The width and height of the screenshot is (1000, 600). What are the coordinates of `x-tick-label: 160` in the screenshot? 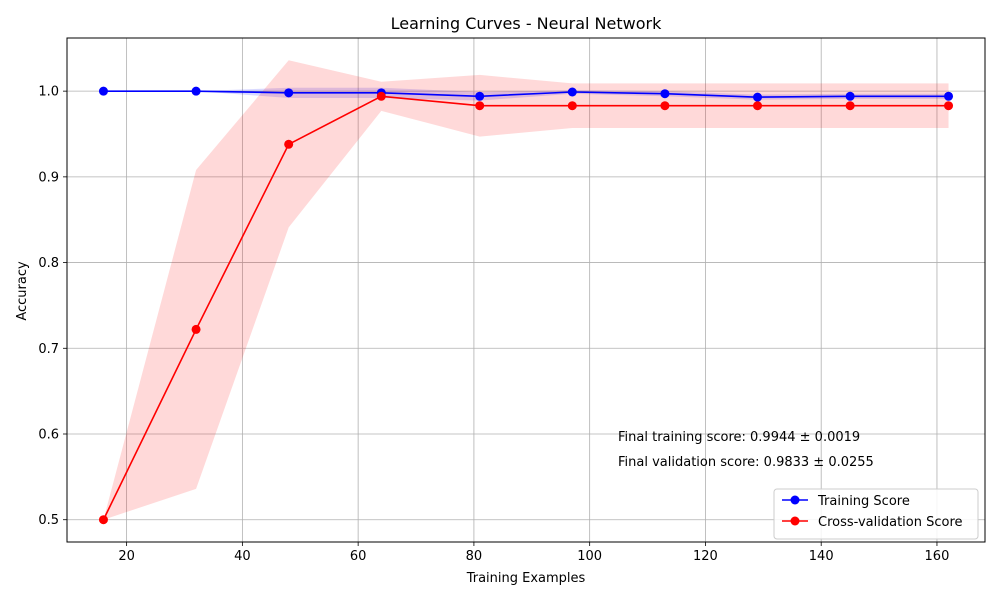 It's located at (937, 556).